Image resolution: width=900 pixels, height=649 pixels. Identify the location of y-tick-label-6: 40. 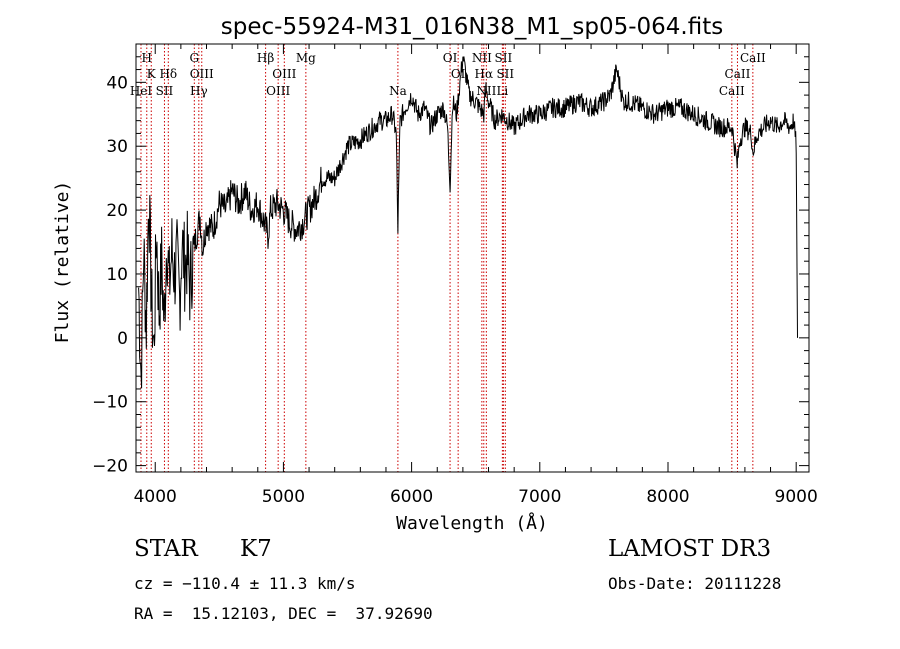
(117, 83).